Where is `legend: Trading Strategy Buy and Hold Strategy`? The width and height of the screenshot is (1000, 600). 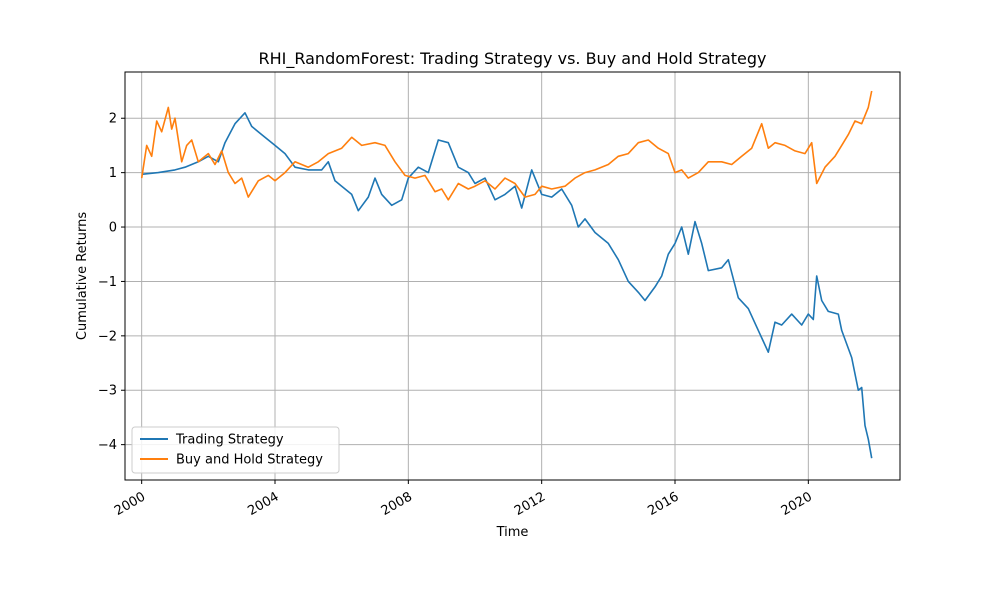 legend: Trading Strategy Buy and Hold Strategy is located at coordinates (235, 450).